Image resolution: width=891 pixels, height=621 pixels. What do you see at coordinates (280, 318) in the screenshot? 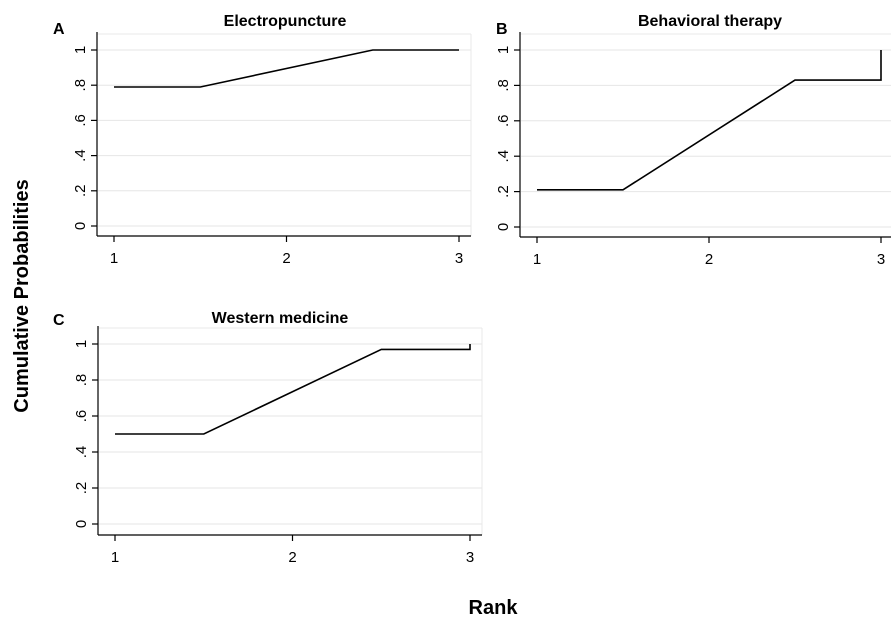
I see `panel-title: Western medicine` at bounding box center [280, 318].